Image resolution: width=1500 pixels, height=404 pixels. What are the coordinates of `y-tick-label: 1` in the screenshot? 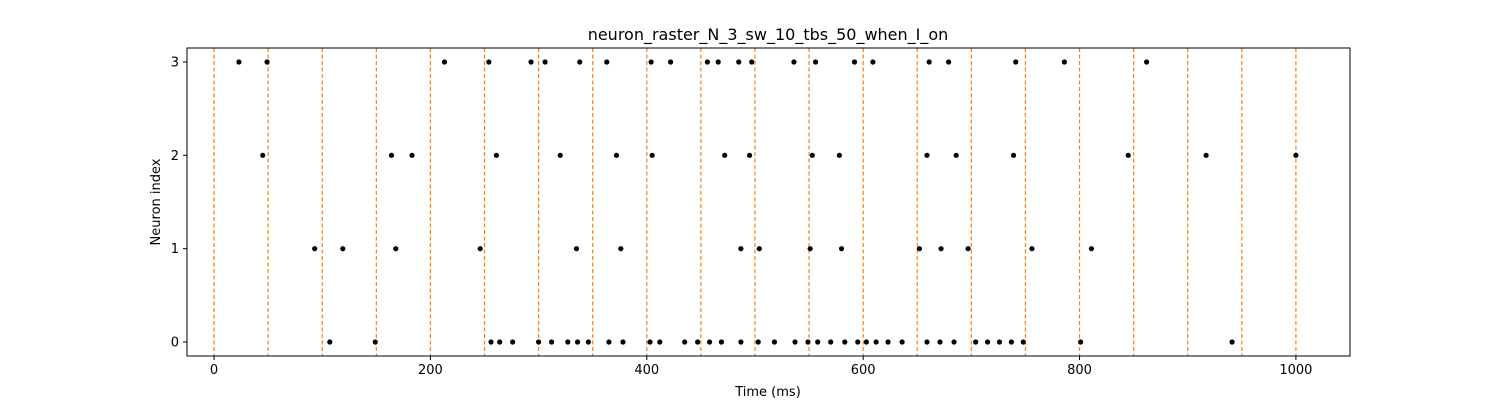 It's located at (175, 249).